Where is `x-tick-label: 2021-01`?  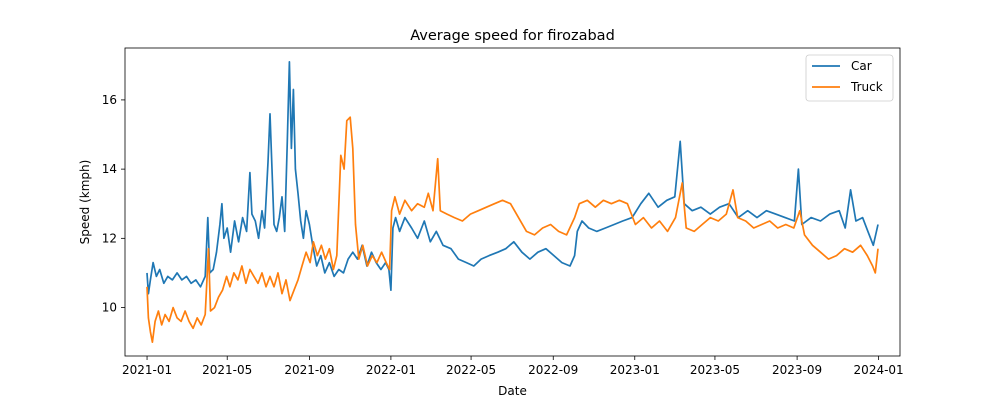 x-tick-label: 2021-01 is located at coordinates (147, 370).